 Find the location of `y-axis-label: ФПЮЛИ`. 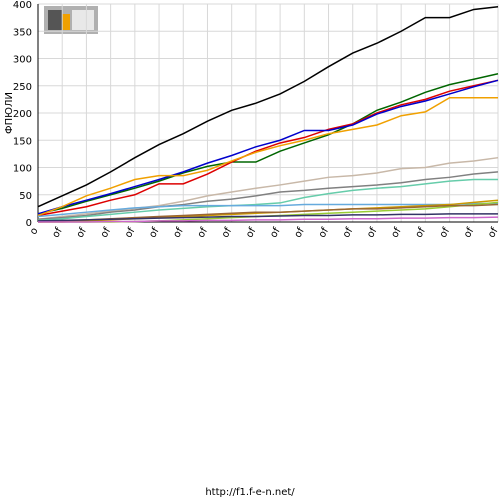

y-axis-label: ФПЮЛИ is located at coordinates (9, 113).